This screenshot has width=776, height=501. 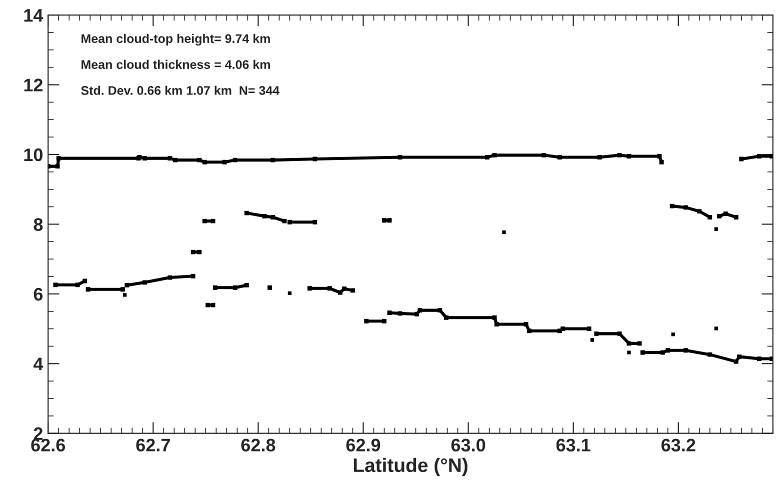 I want to click on x-tick-label: 63.2, so click(x=678, y=445).